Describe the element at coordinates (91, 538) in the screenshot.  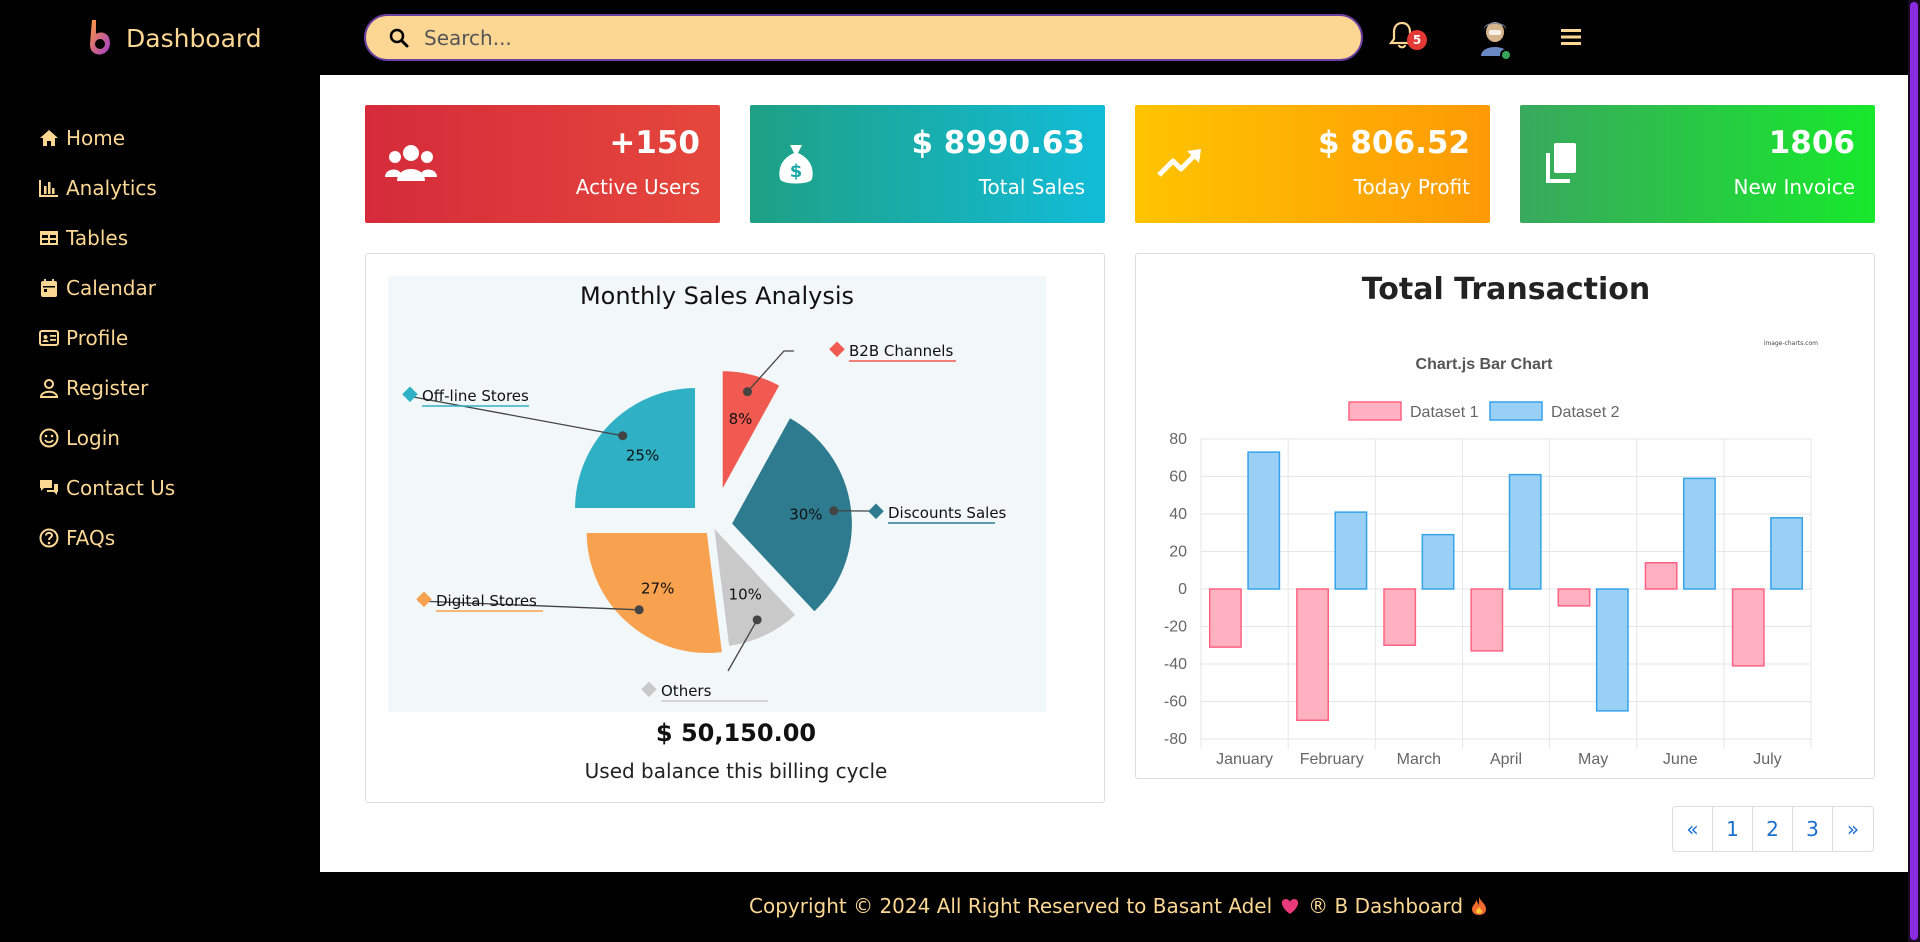
I see `sidebar-item-label: FAQs` at that location.